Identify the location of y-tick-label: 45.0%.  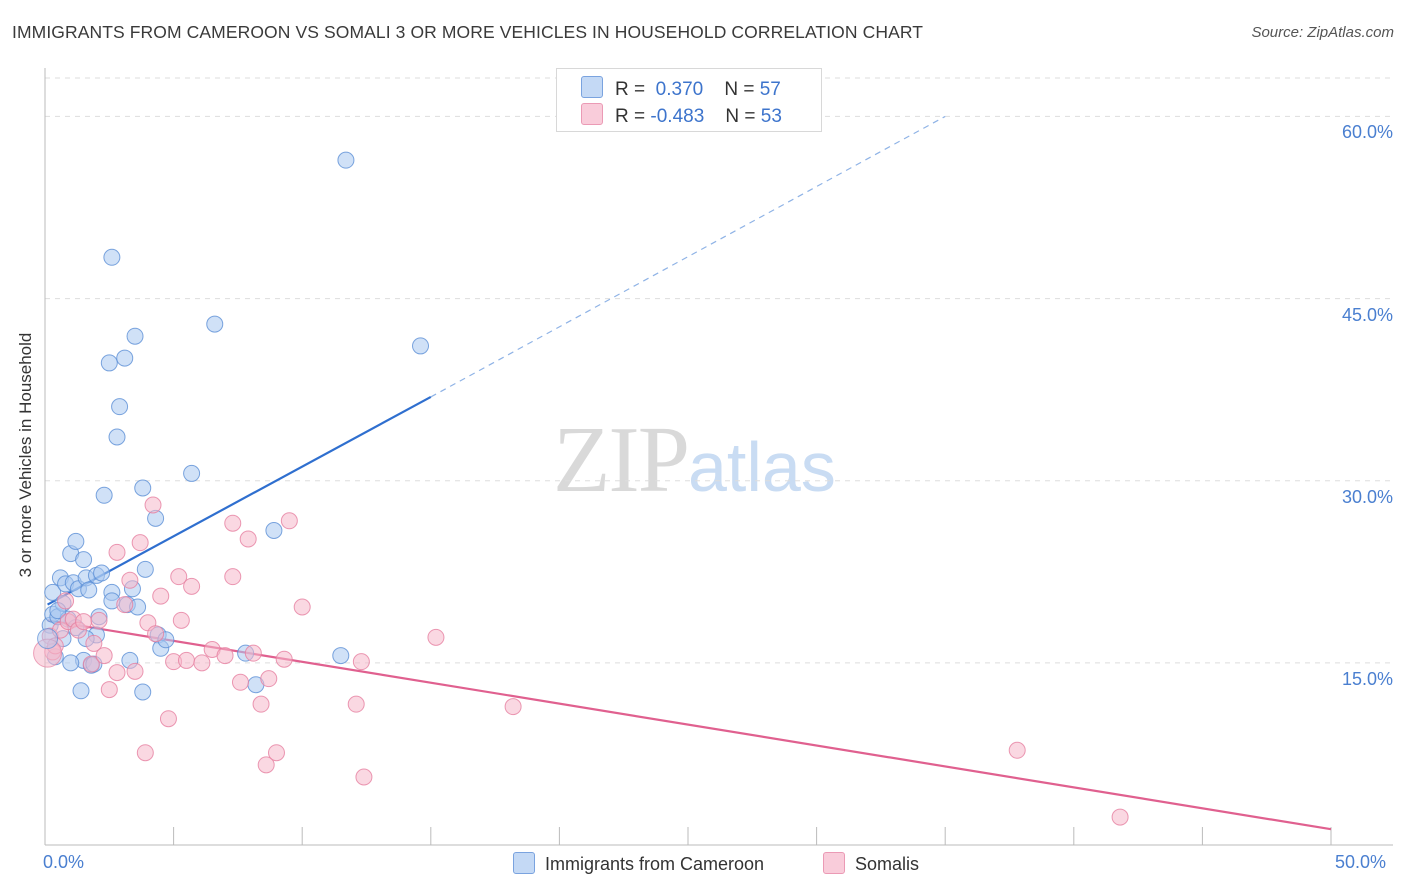
(1367, 314).